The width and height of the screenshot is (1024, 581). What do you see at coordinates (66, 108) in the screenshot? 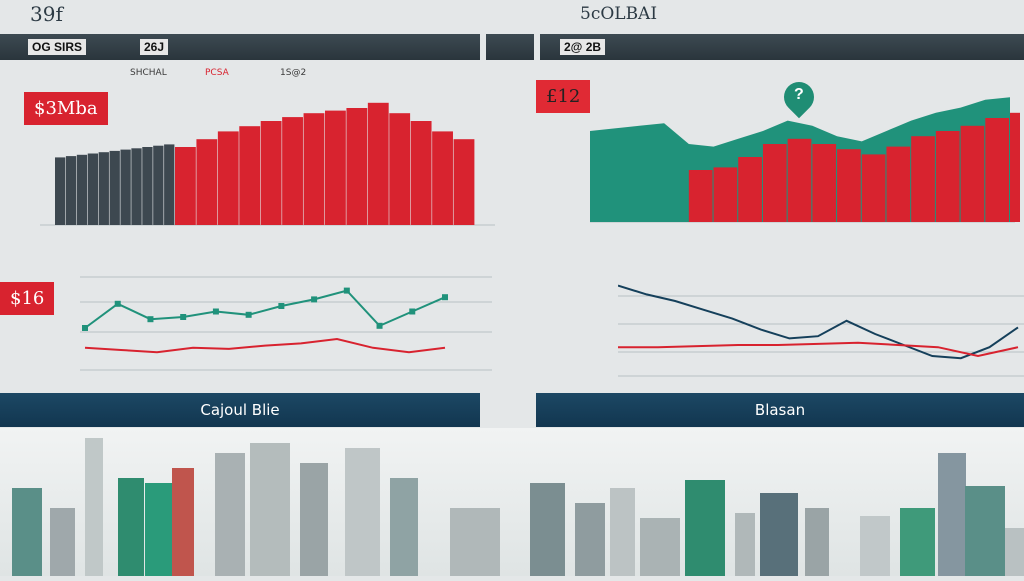
I see `top-left-tag: $3Mba` at bounding box center [66, 108].